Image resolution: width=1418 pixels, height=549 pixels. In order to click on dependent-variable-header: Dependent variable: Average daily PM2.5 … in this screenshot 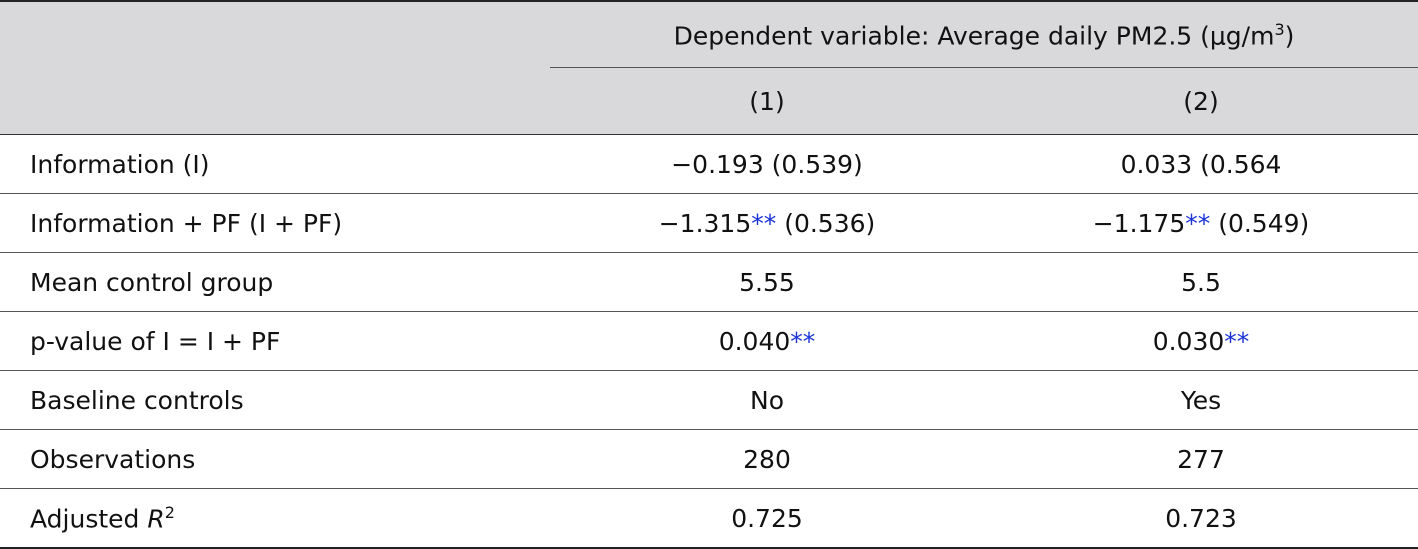, I will do `click(984, 34)`.